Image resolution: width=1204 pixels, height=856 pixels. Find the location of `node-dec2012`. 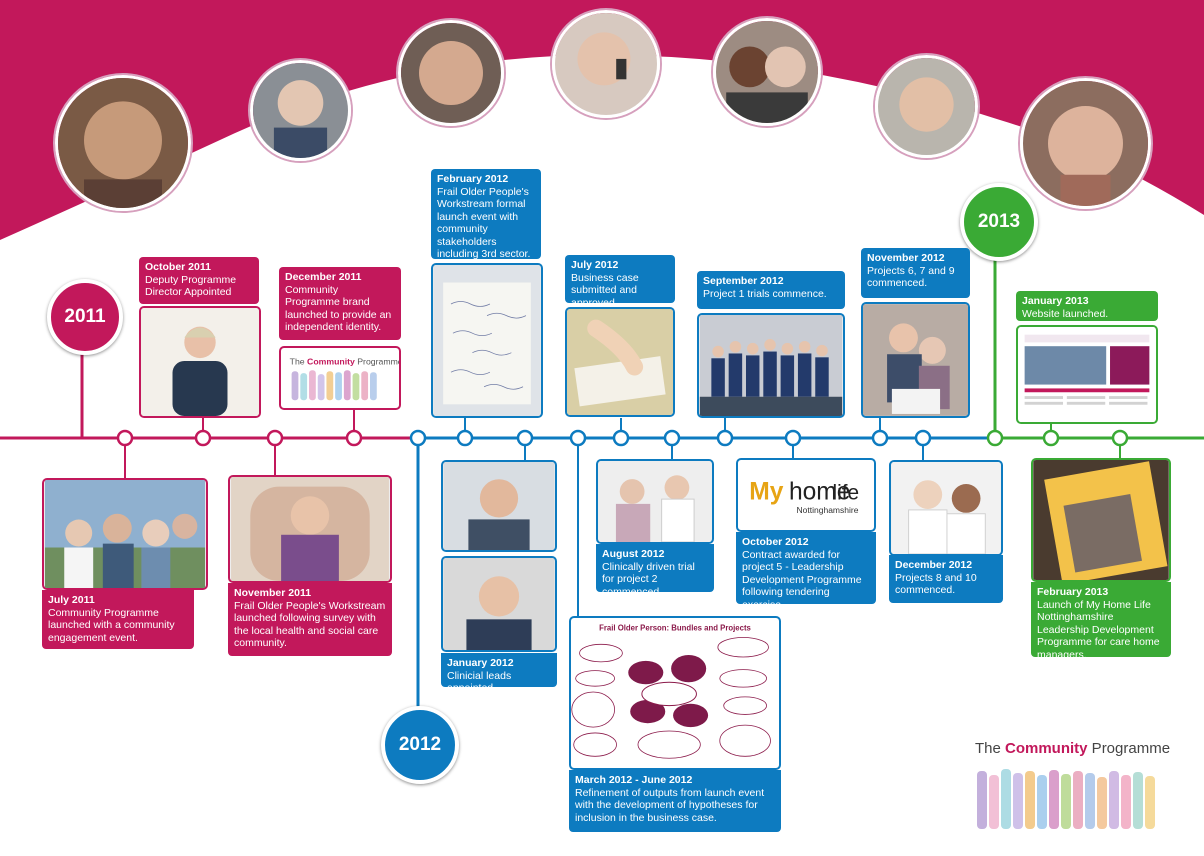

node-dec2012 is located at coordinates (923, 438).